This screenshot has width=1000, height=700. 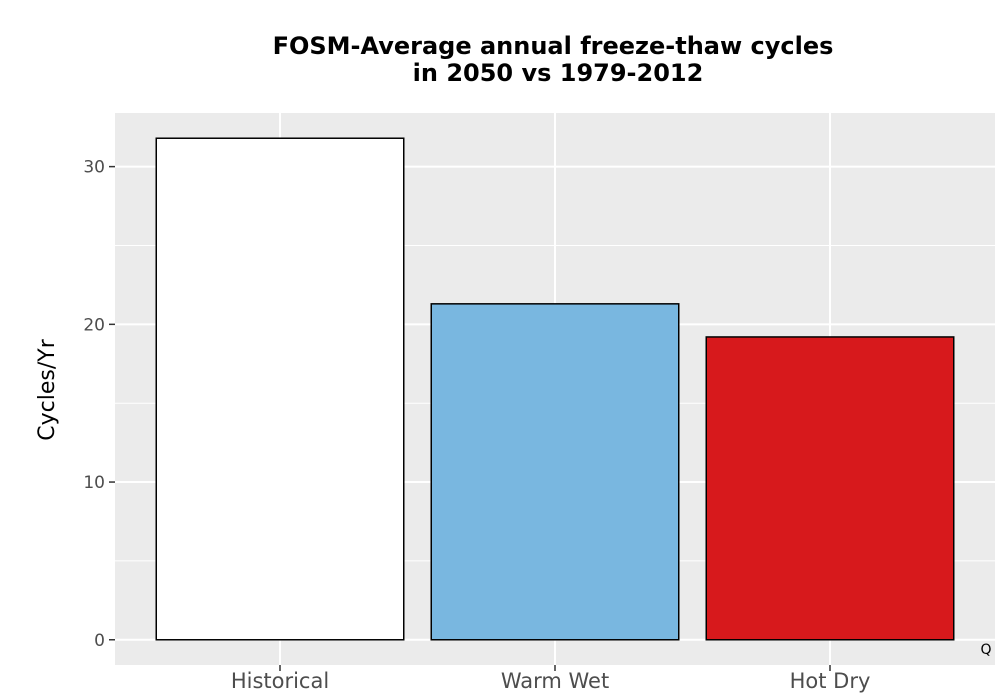 What do you see at coordinates (555, 681) in the screenshot?
I see `x-tick-label: Warm Wet` at bounding box center [555, 681].